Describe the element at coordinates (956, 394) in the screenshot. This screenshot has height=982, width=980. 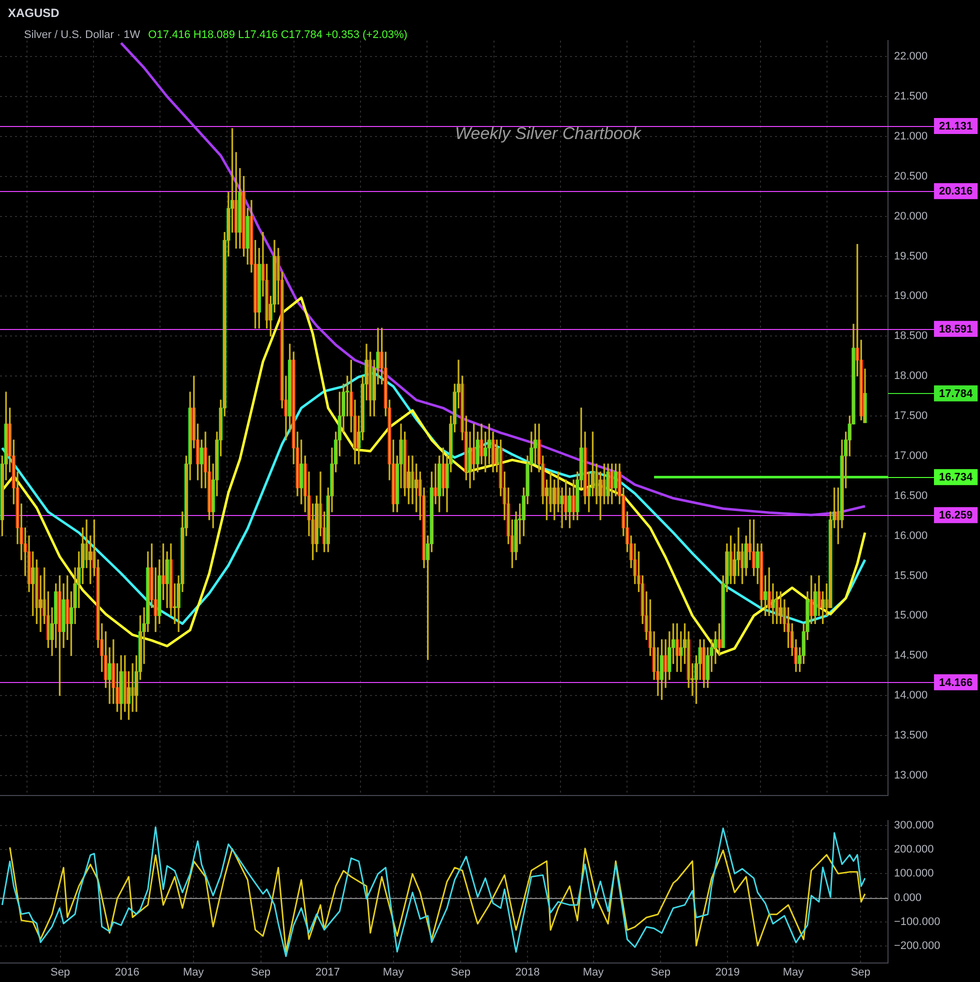
I see `text: 17.784` at that location.